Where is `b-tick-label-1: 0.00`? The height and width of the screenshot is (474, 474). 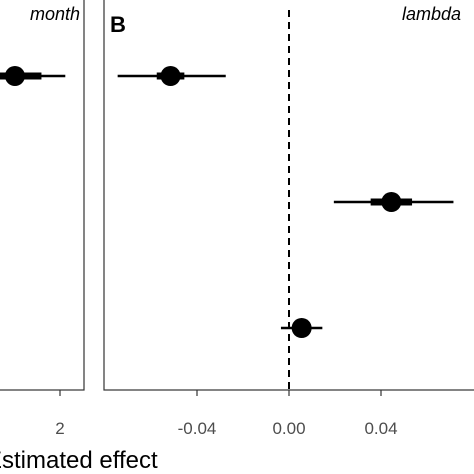
b-tick-label-1: 0.00 is located at coordinates (288, 428).